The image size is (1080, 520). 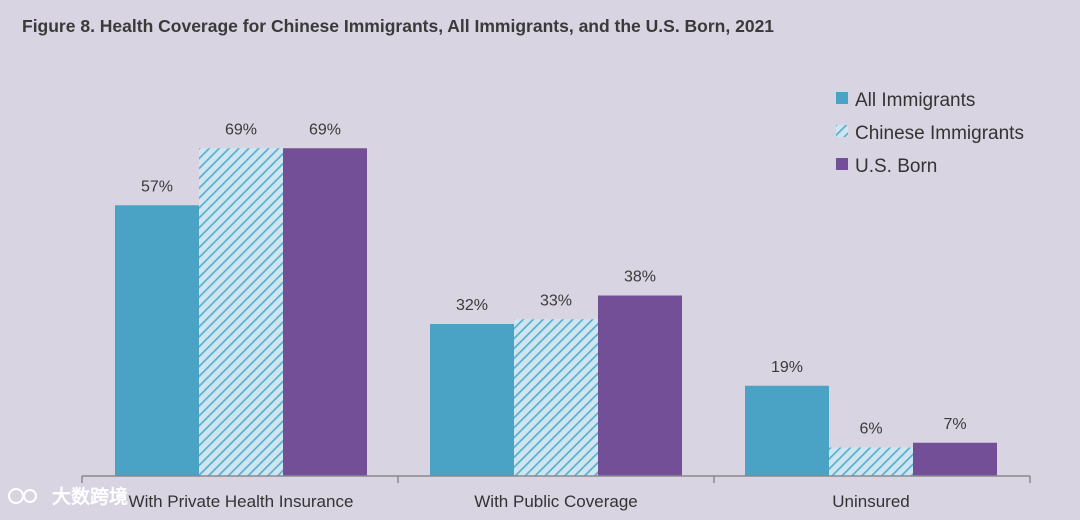 What do you see at coordinates (896, 166) in the screenshot?
I see `legend-label-us-born: U.S. Born` at bounding box center [896, 166].